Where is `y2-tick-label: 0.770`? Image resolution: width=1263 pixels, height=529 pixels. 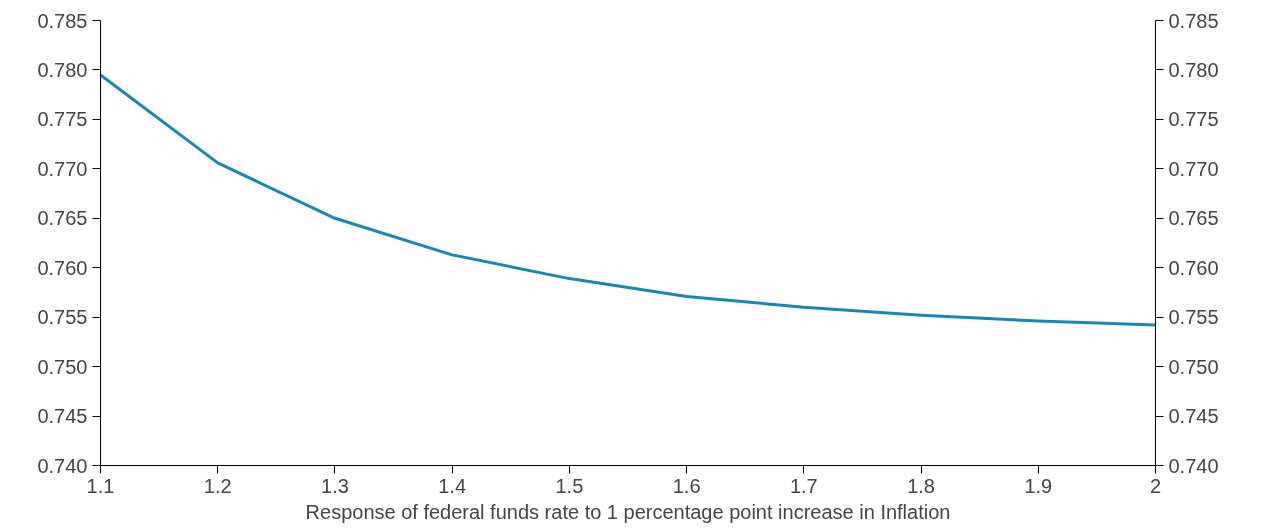
y2-tick-label: 0.770 is located at coordinates (1193, 168).